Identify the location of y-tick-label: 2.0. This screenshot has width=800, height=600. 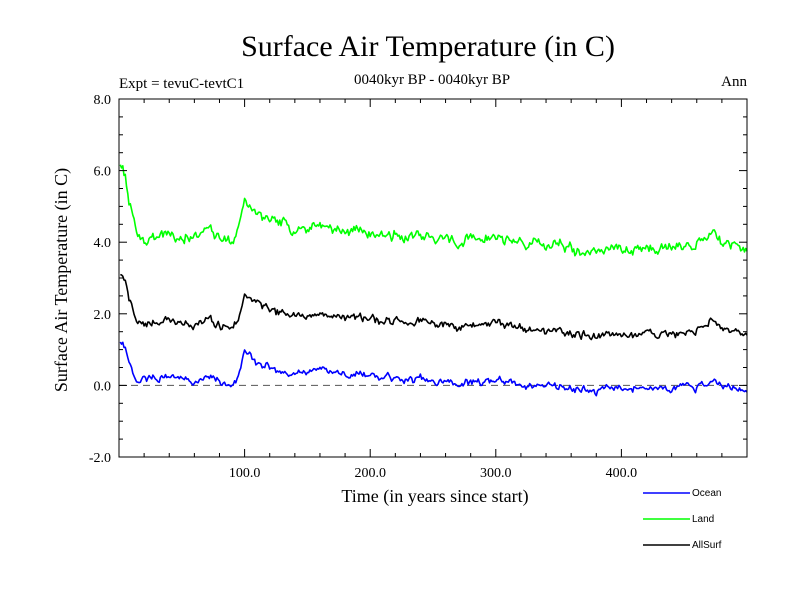
(103, 315).